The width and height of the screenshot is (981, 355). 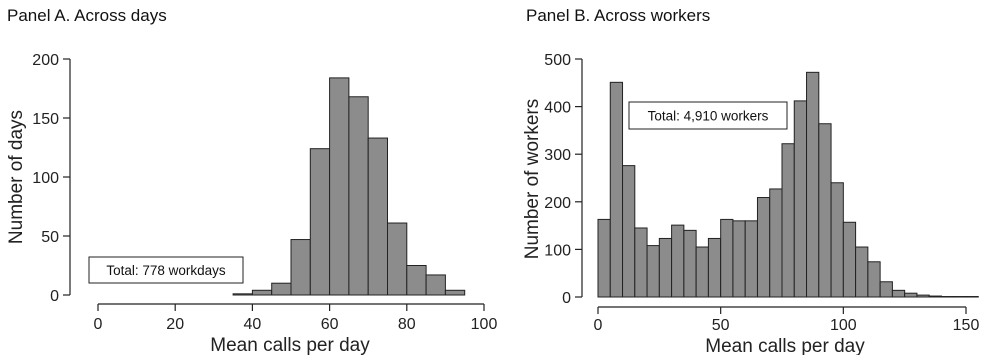 I want to click on panel-a-y-tick-label: 50, so click(x=50, y=237).